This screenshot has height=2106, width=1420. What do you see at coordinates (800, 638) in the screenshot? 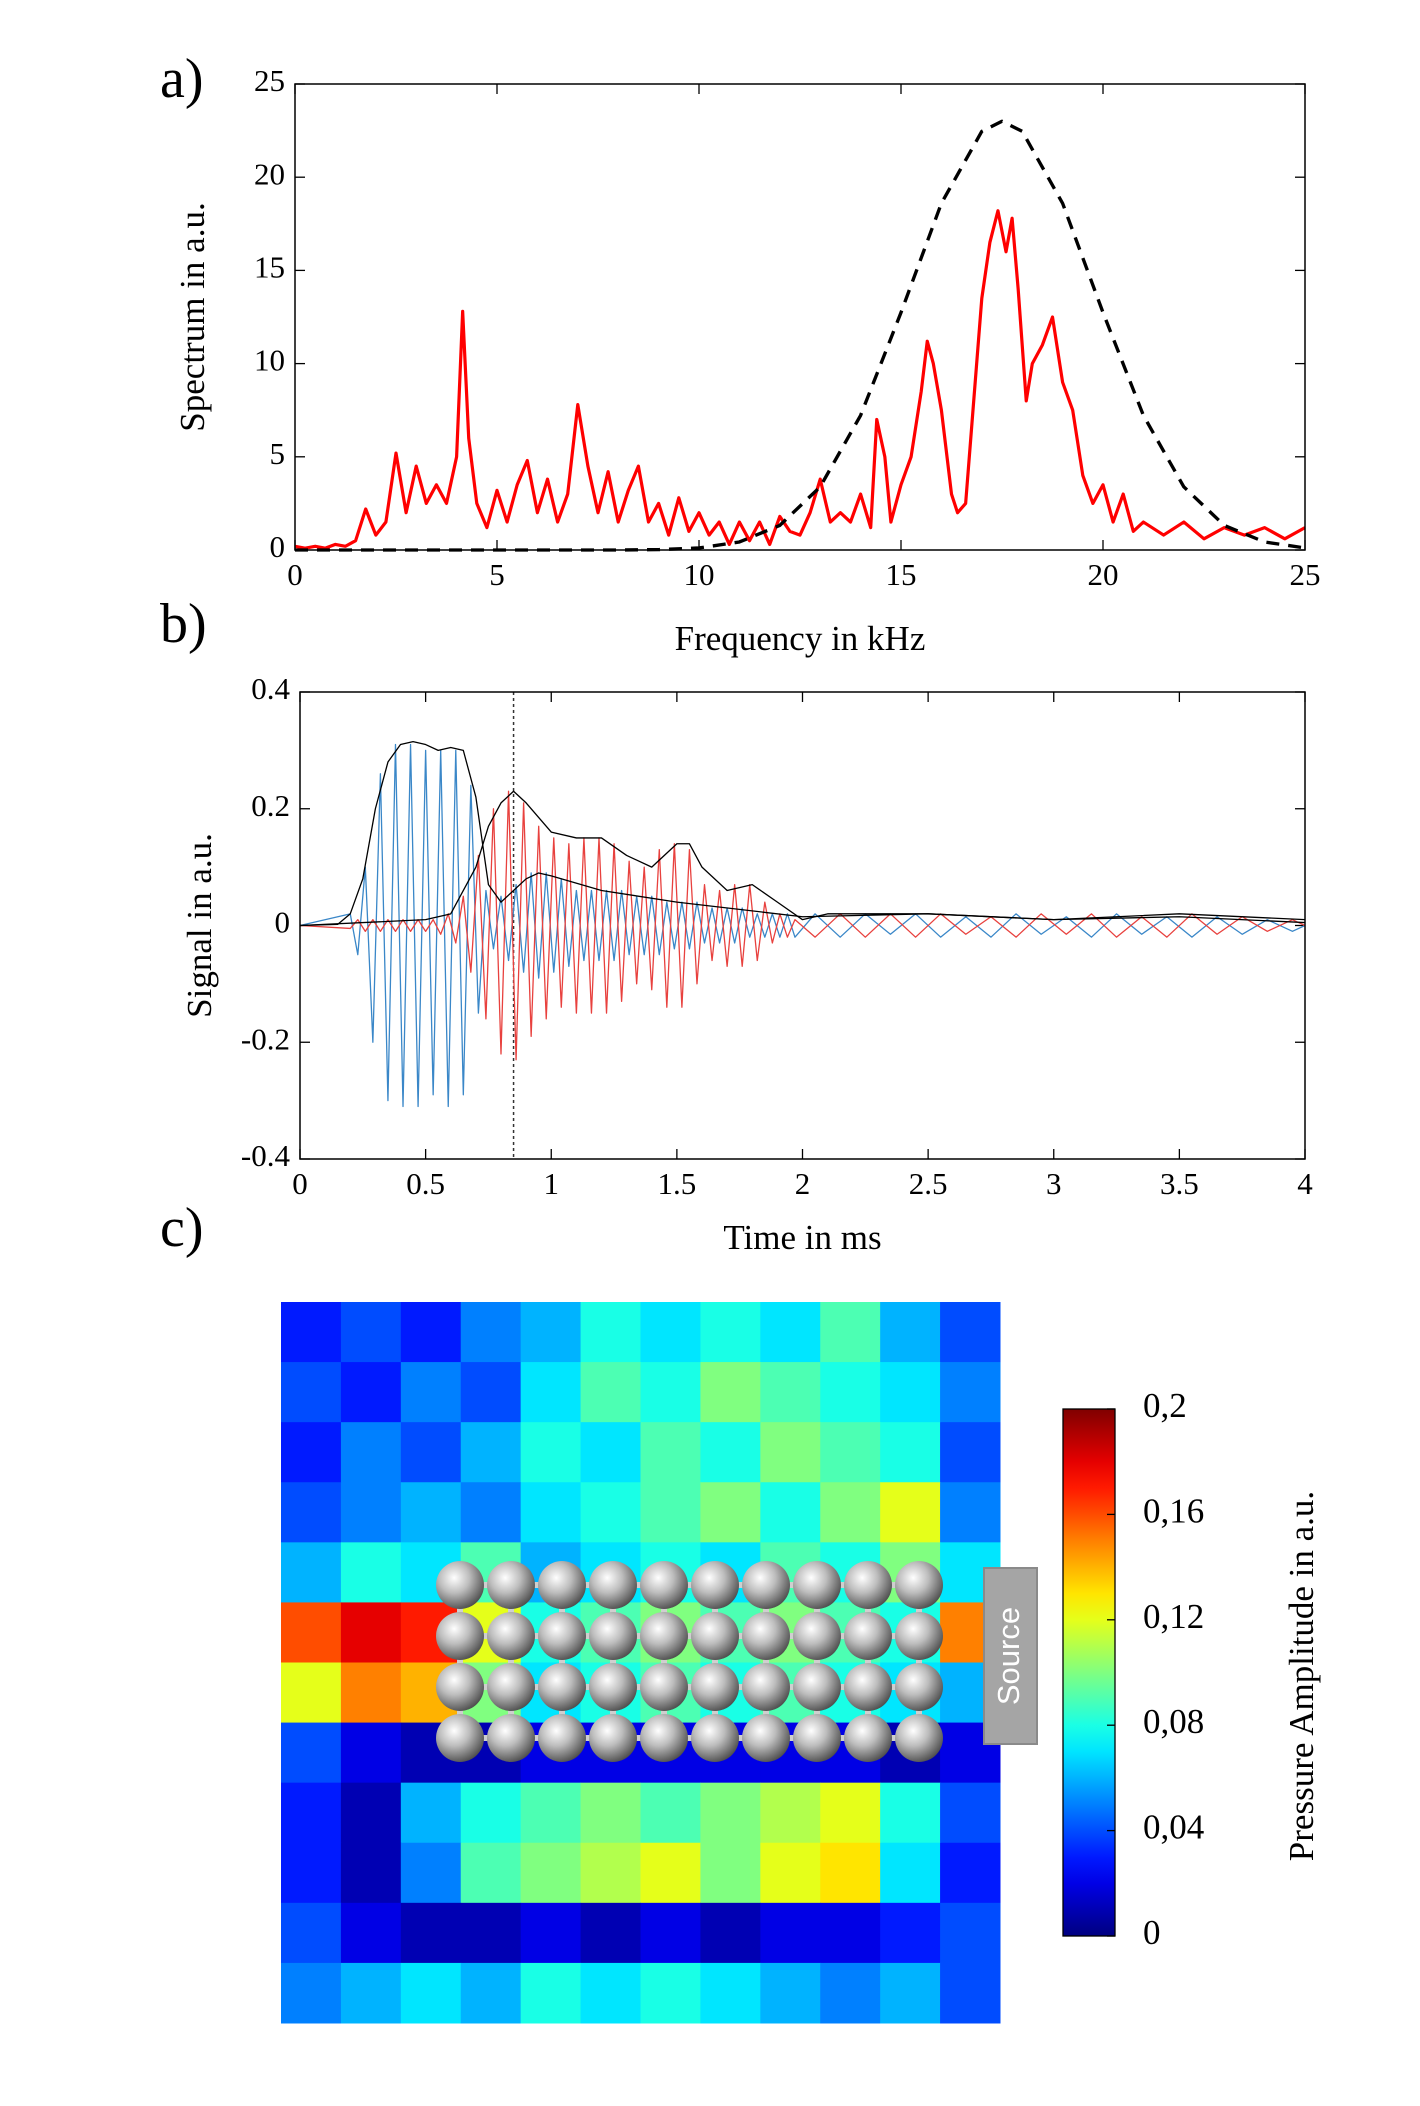
I see `x-axis-label: Frequency in kHz` at bounding box center [800, 638].